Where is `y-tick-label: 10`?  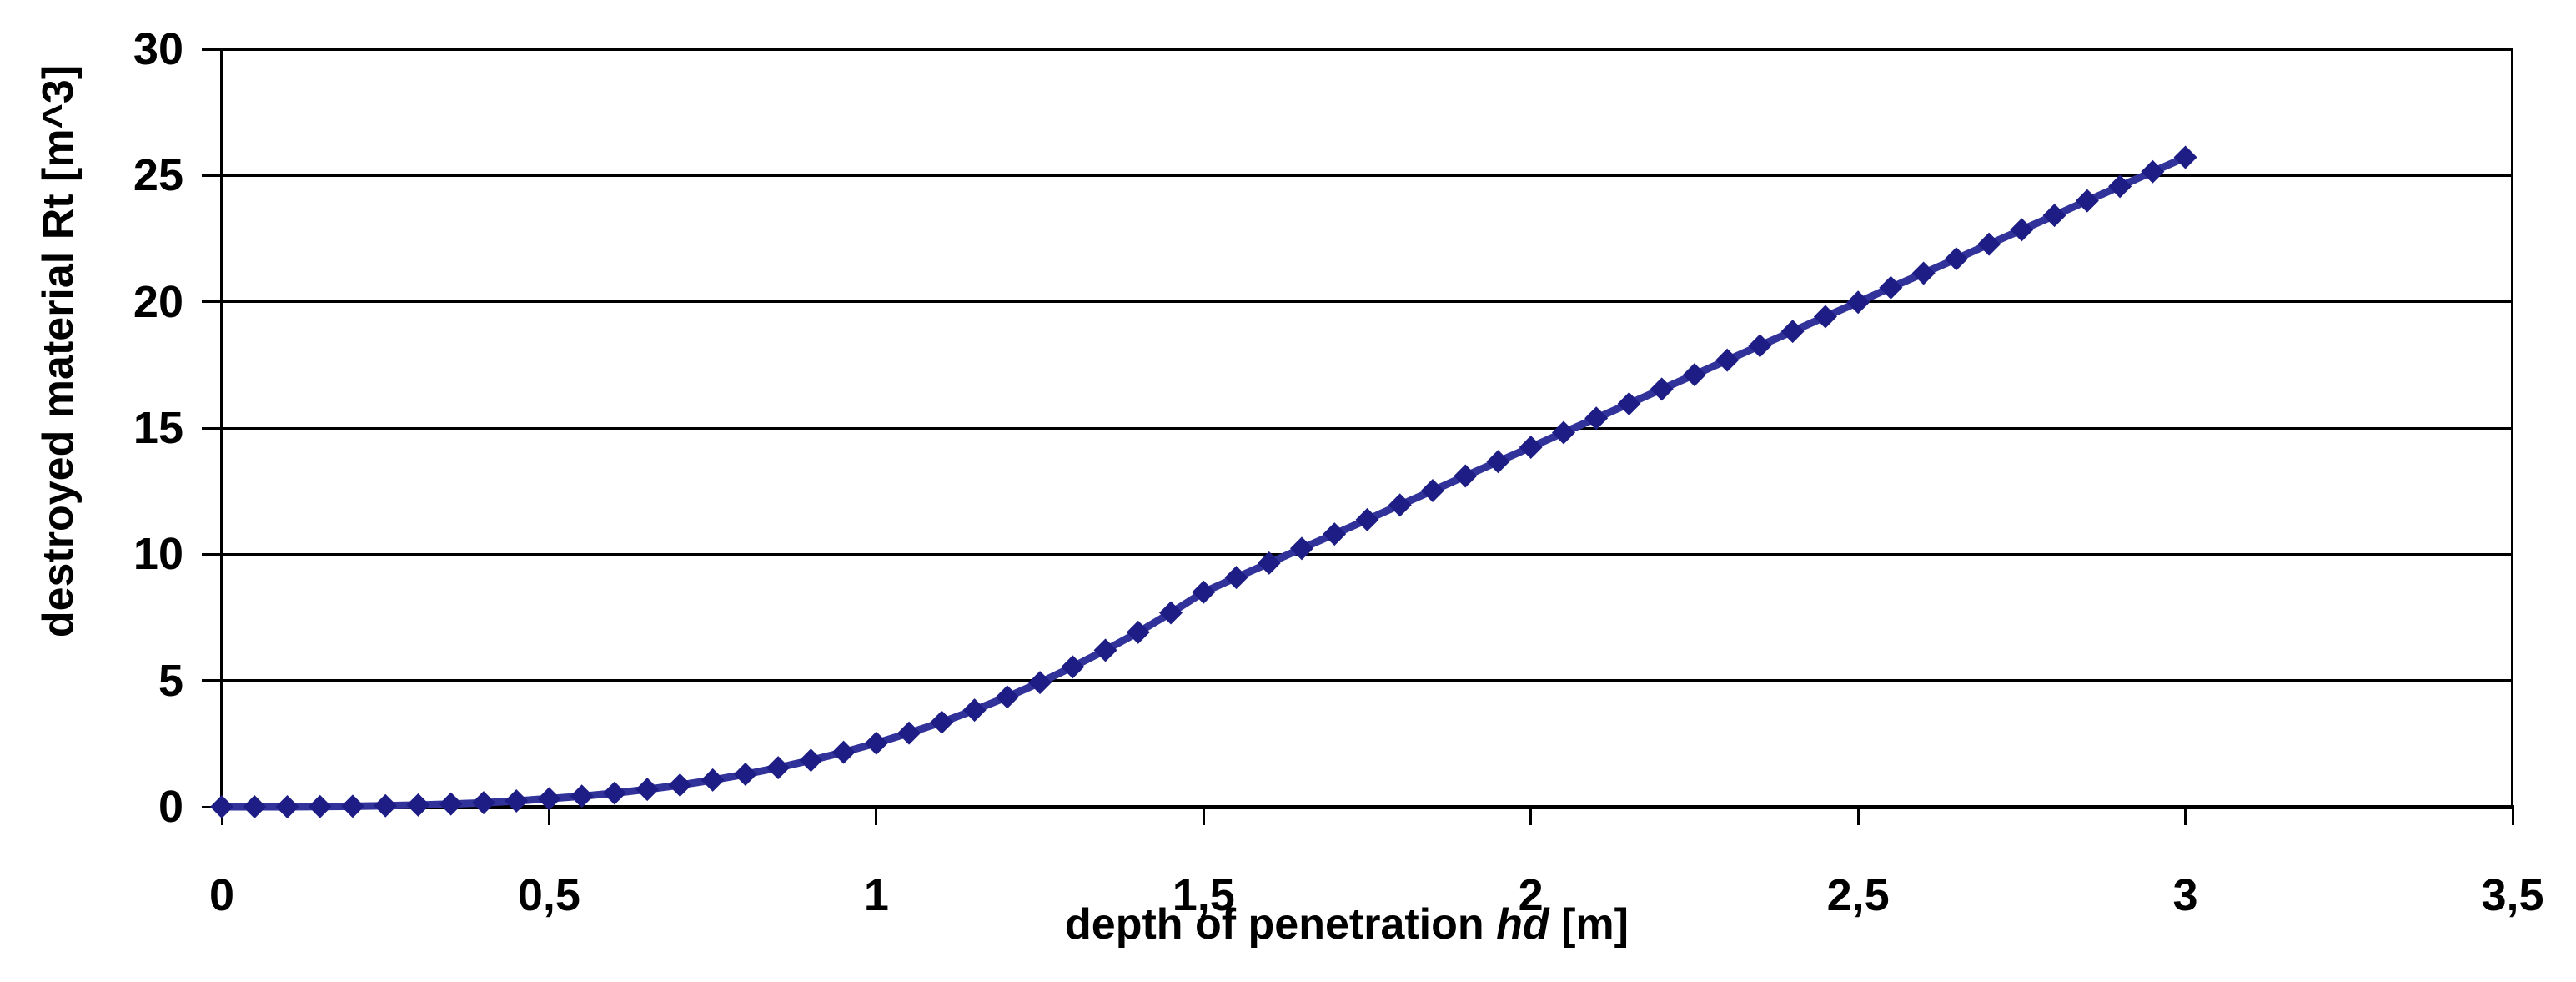
y-tick-label: 10 is located at coordinates (158, 554).